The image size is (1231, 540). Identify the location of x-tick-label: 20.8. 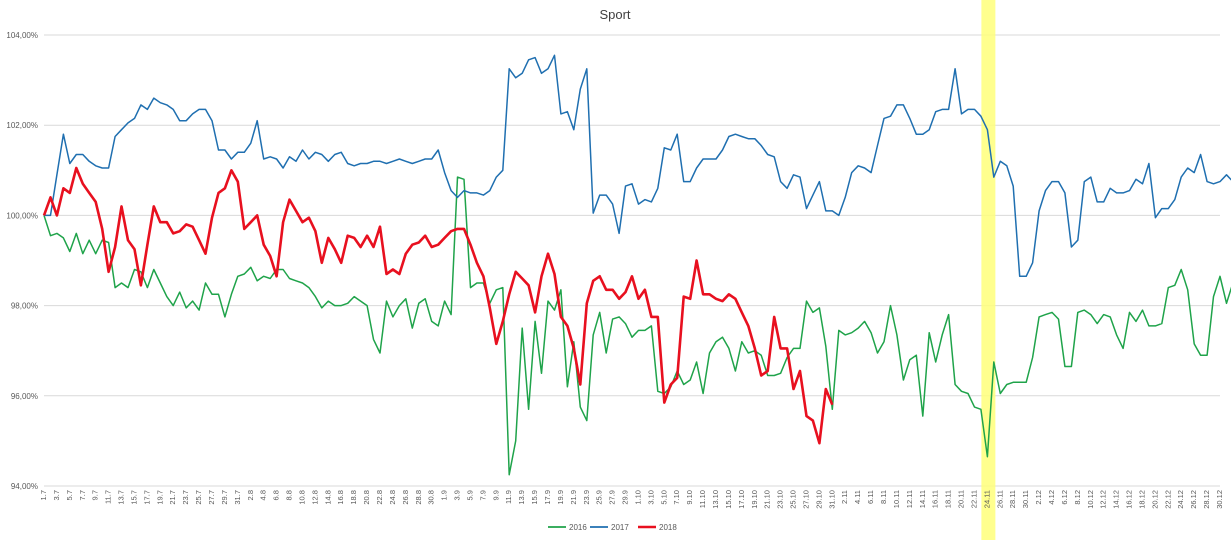
(366, 497).